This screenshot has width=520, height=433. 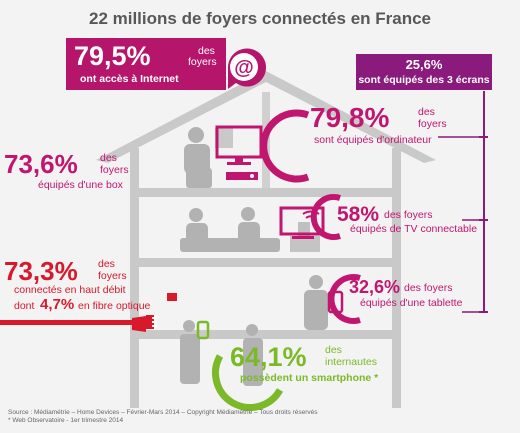 What do you see at coordinates (358, 214) in the screenshot?
I see `tv-pct: 58%` at bounding box center [358, 214].